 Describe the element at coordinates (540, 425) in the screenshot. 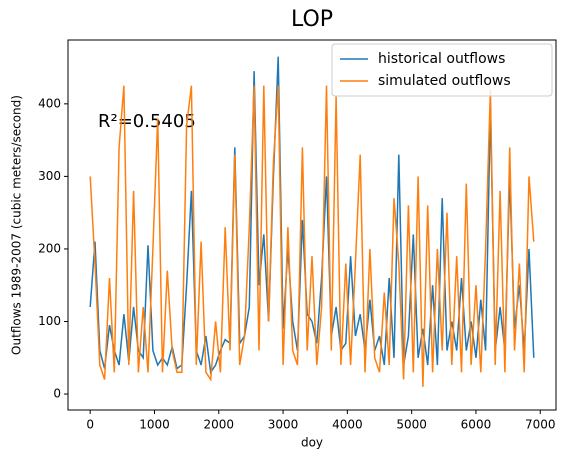

I see `x-tick-label: 7000` at that location.